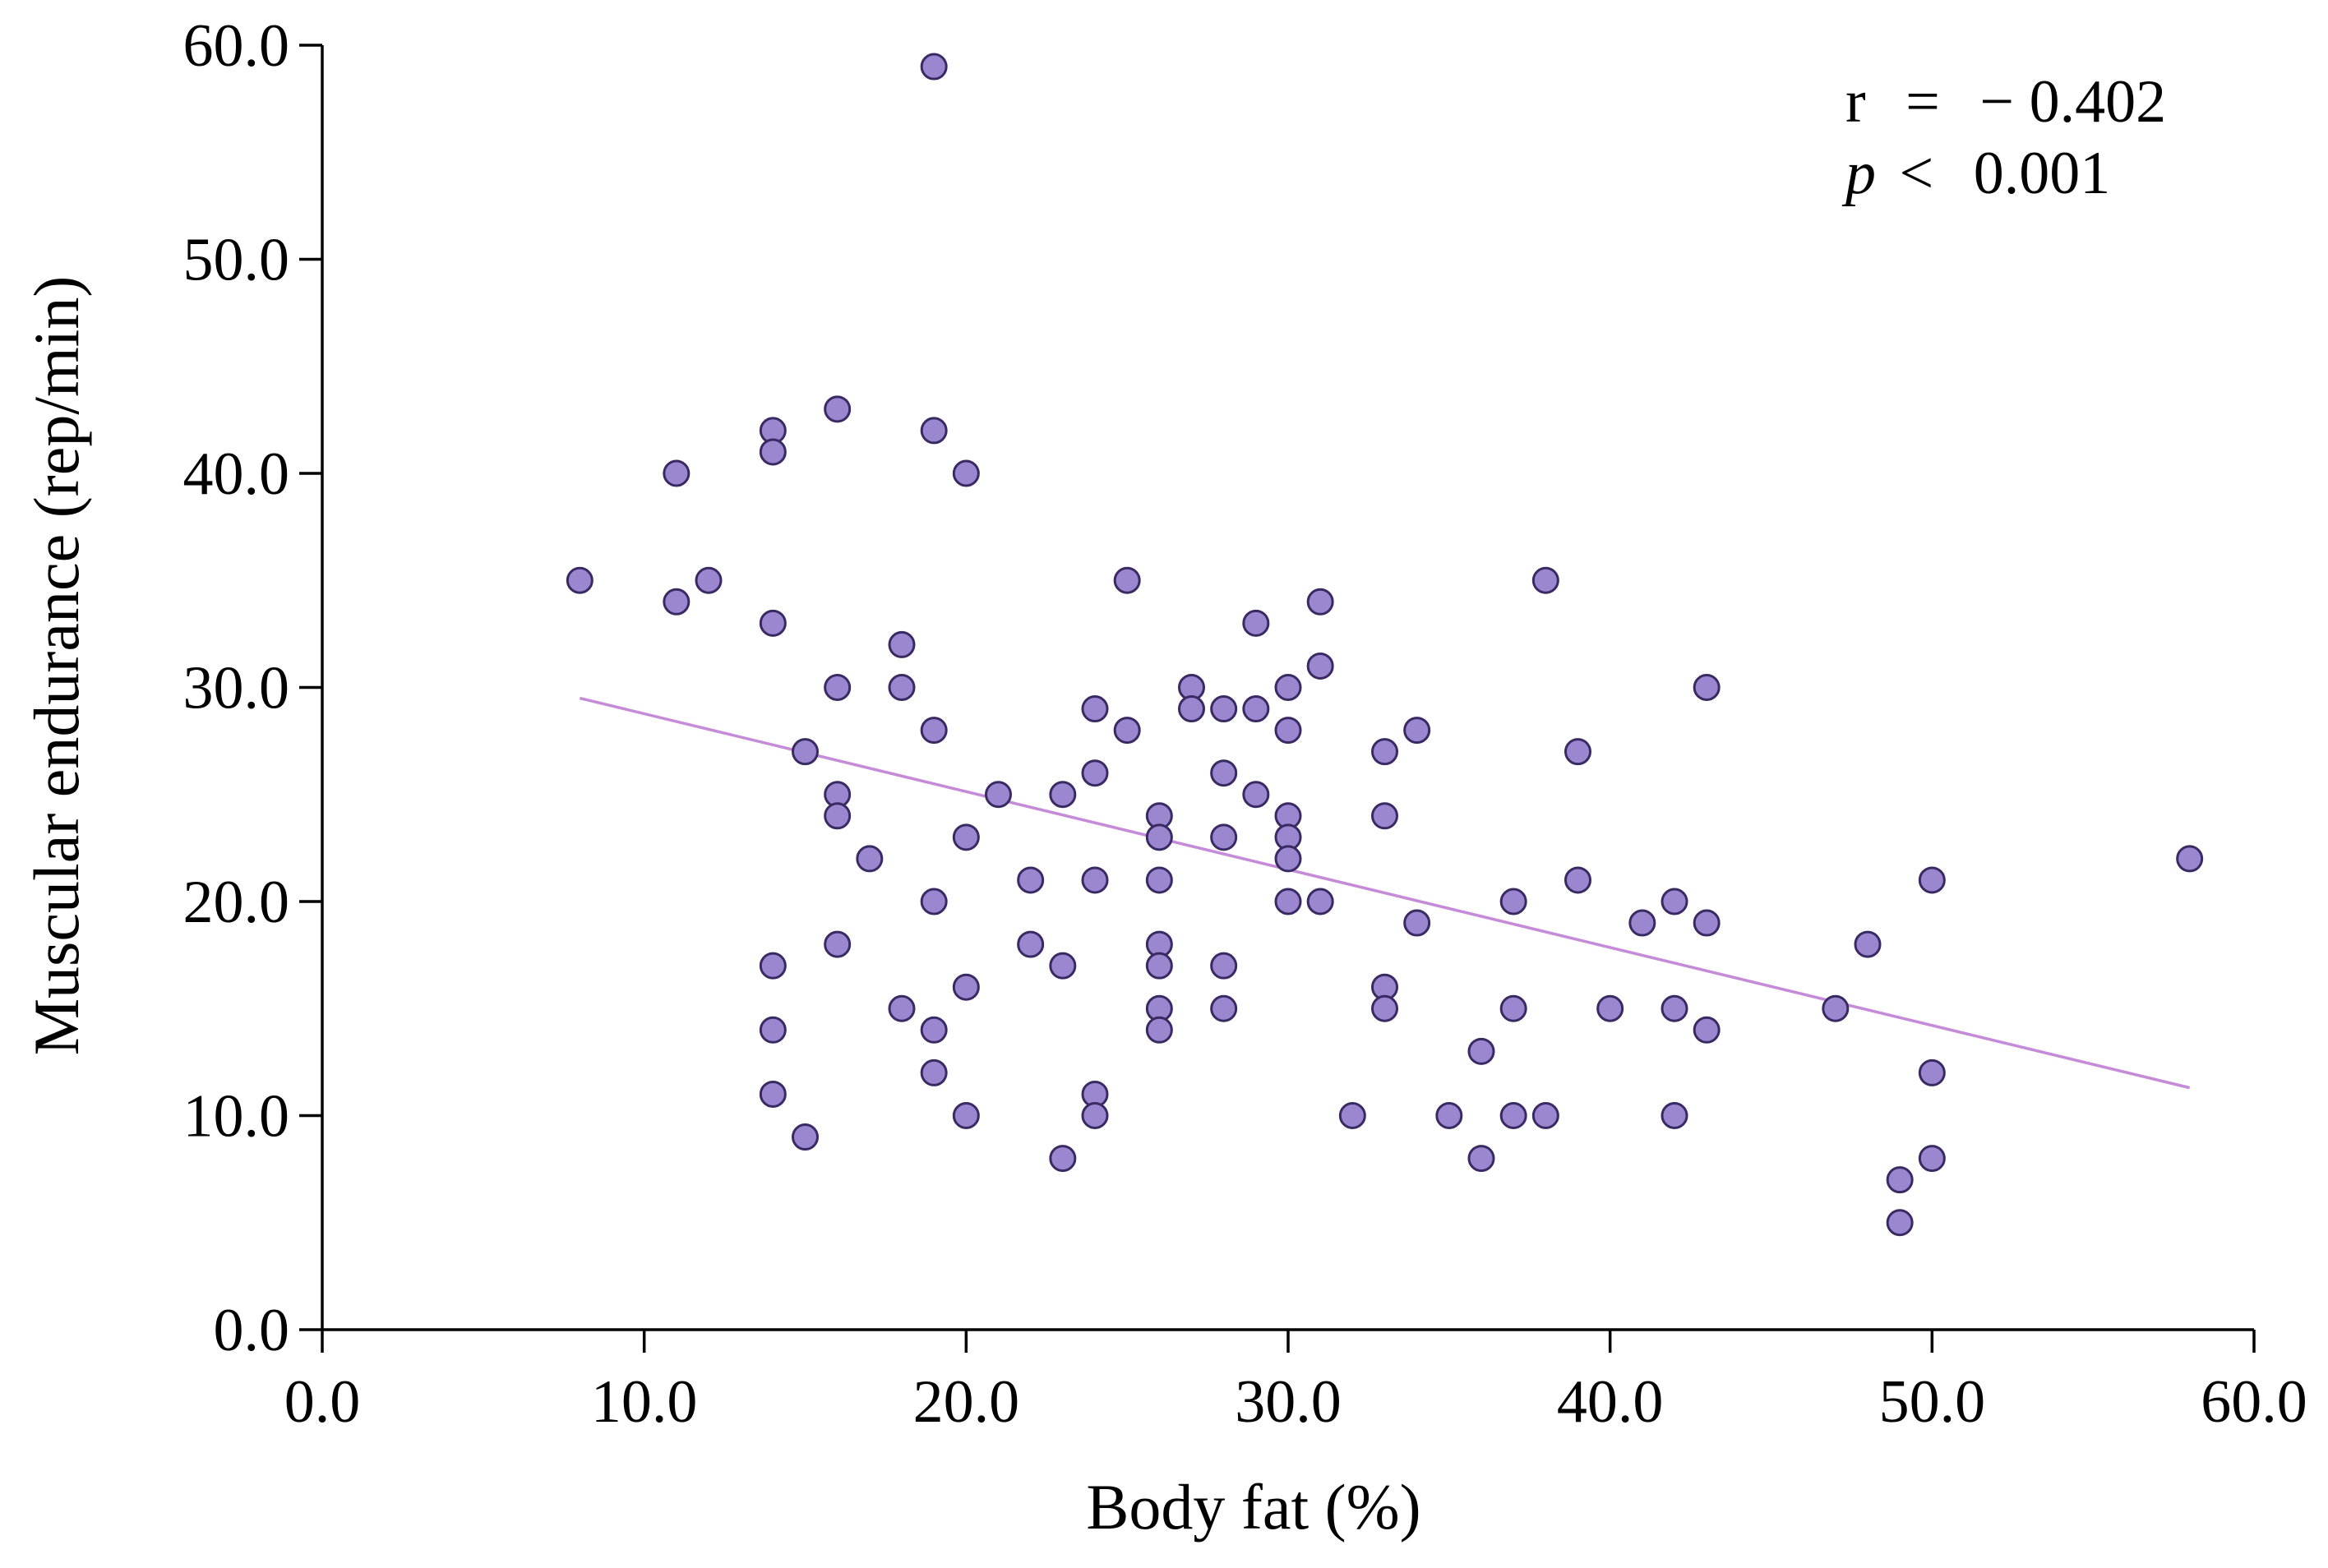 The width and height of the screenshot is (2328, 1568). I want to click on x-tick-label: 30.0, so click(1288, 1402).